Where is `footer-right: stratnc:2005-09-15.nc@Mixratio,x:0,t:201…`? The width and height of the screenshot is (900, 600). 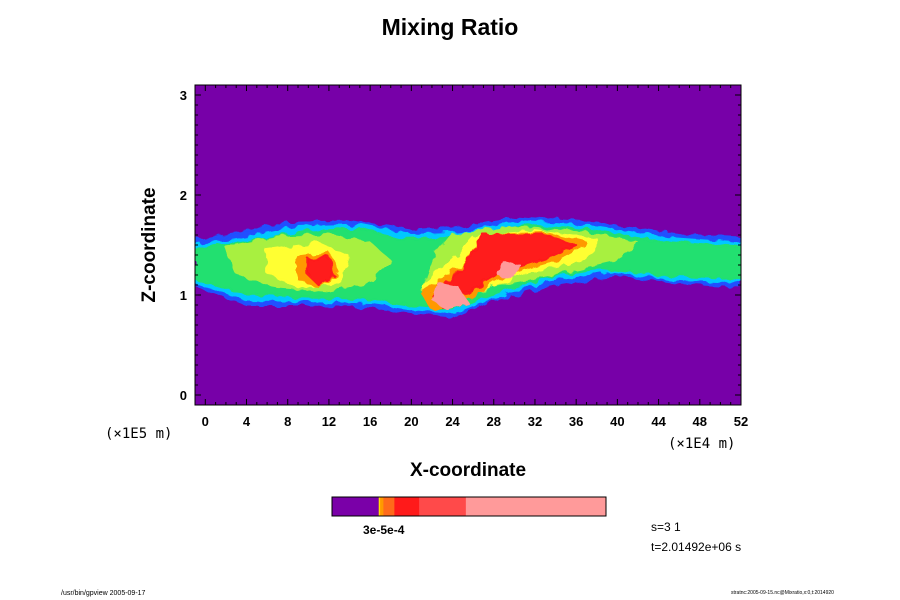
footer-right: stratnc:2005-09-15.nc@Mixratio,x:0,t:201… is located at coordinates (782, 593).